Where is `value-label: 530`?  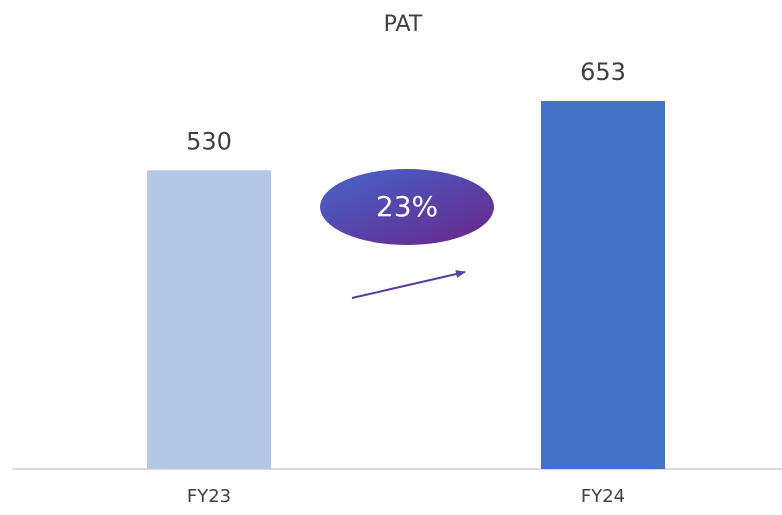 value-label: 530 is located at coordinates (209, 141).